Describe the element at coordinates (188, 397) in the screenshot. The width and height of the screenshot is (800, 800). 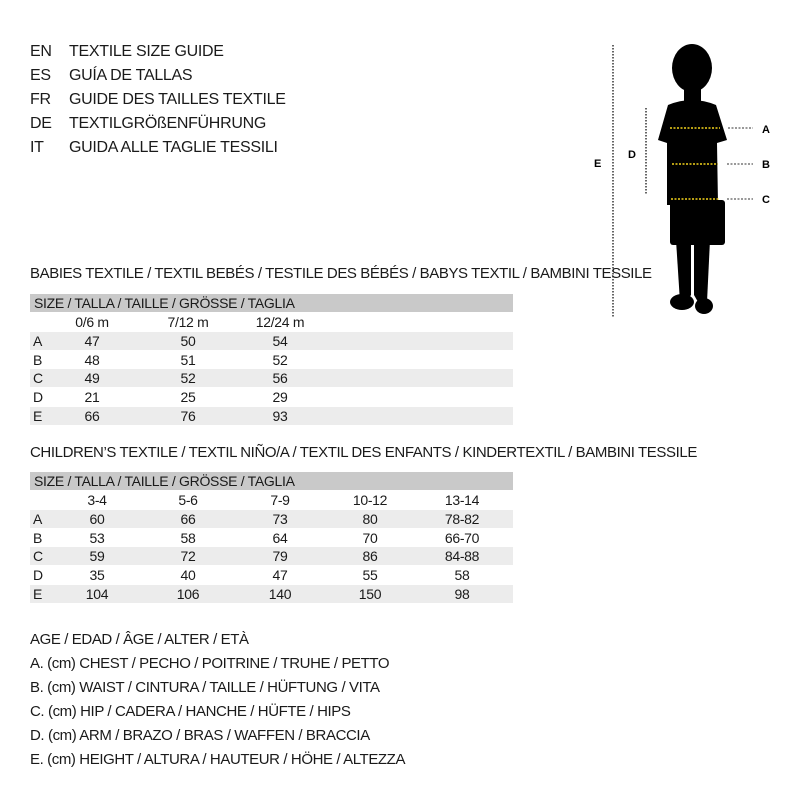
I see `table-cell: 25` at that location.